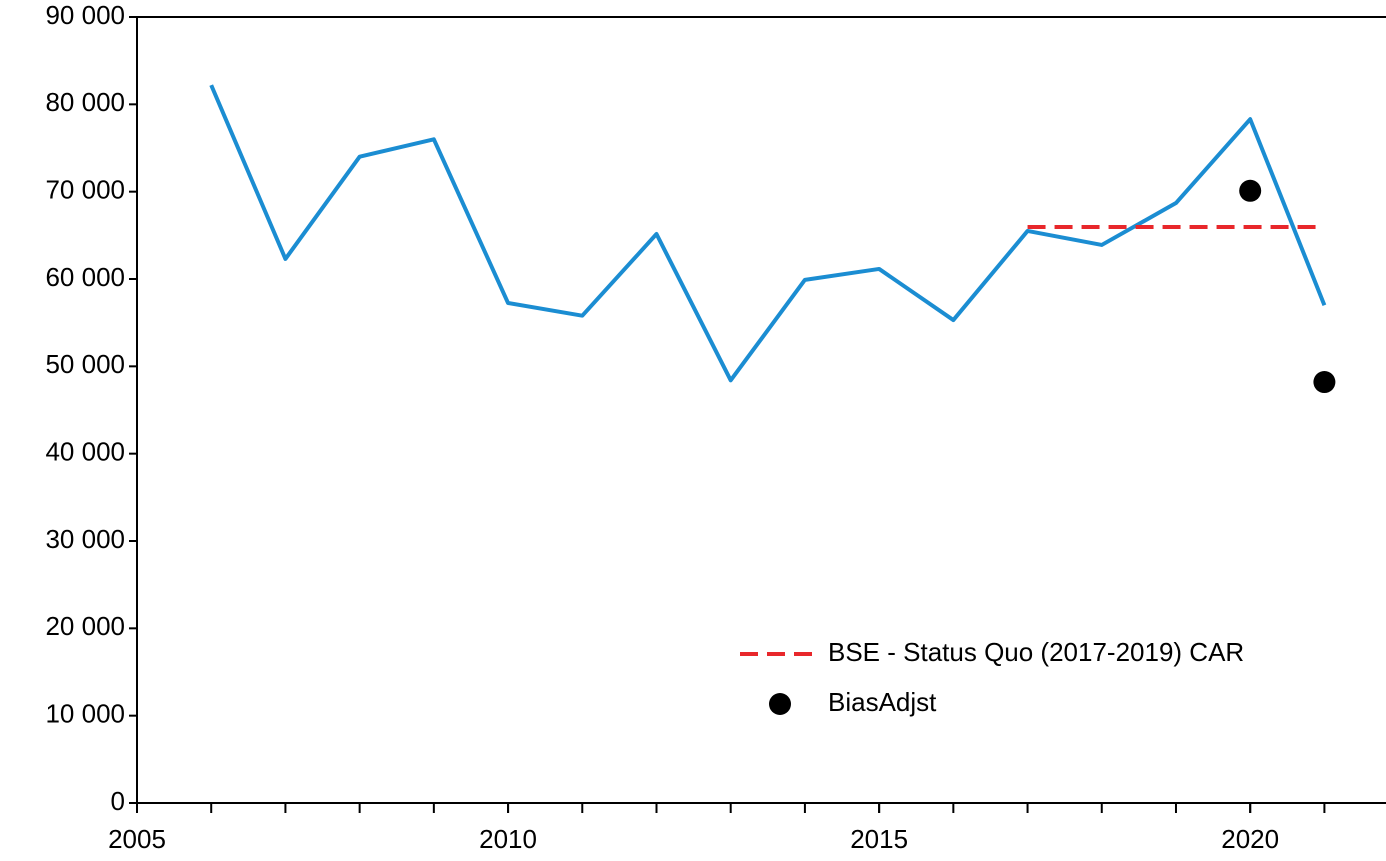 The width and height of the screenshot is (1386, 861). What do you see at coordinates (118, 801) in the screenshot?
I see `y-tick-label: 0` at bounding box center [118, 801].